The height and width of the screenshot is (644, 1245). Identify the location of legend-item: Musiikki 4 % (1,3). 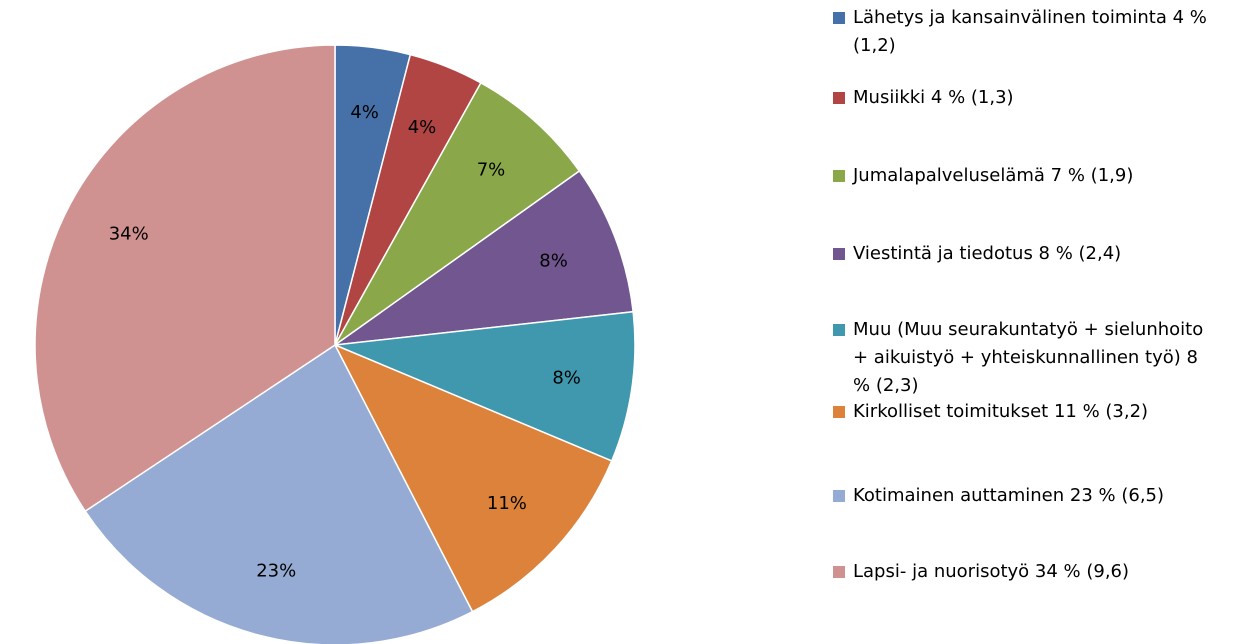
(1023, 98).